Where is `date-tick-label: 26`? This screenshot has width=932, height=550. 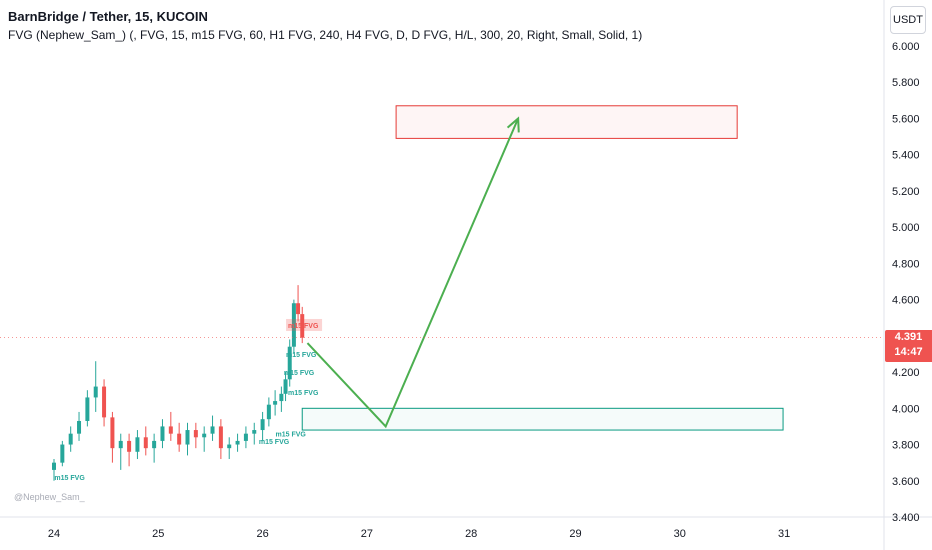
date-tick-label: 26 is located at coordinates (262, 534).